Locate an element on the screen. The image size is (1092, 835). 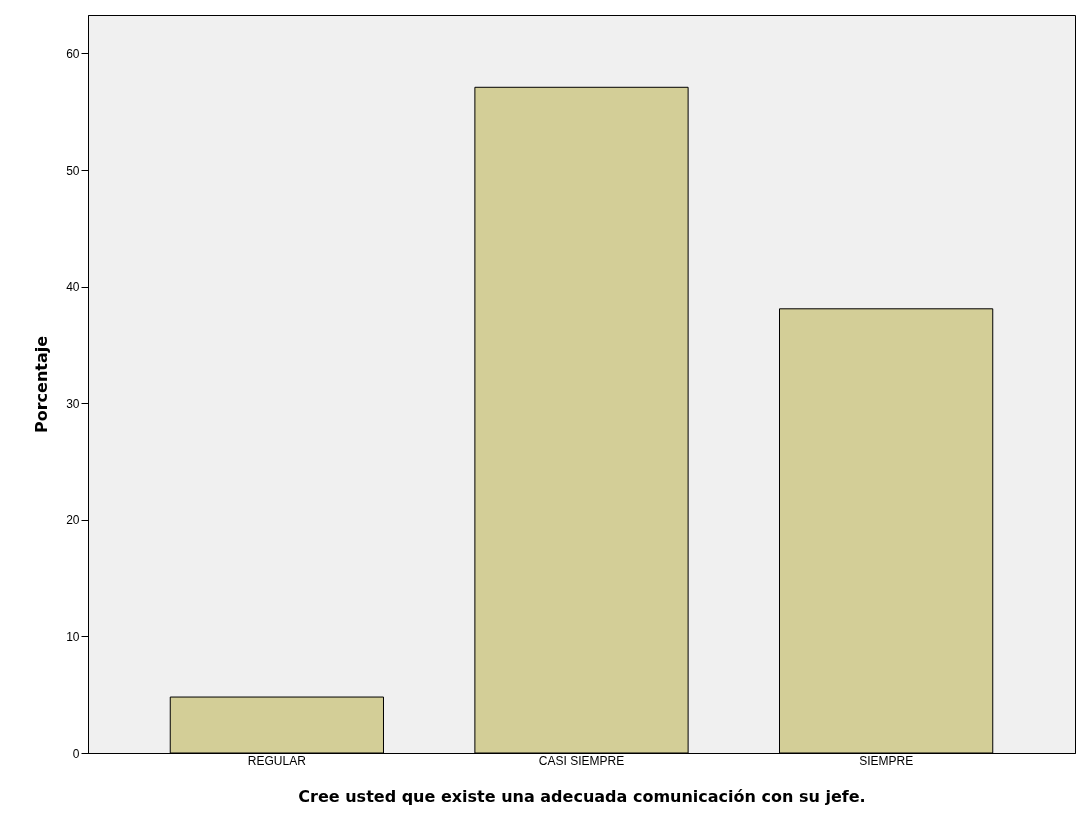
y-tick-label: 30 is located at coordinates (73, 403).